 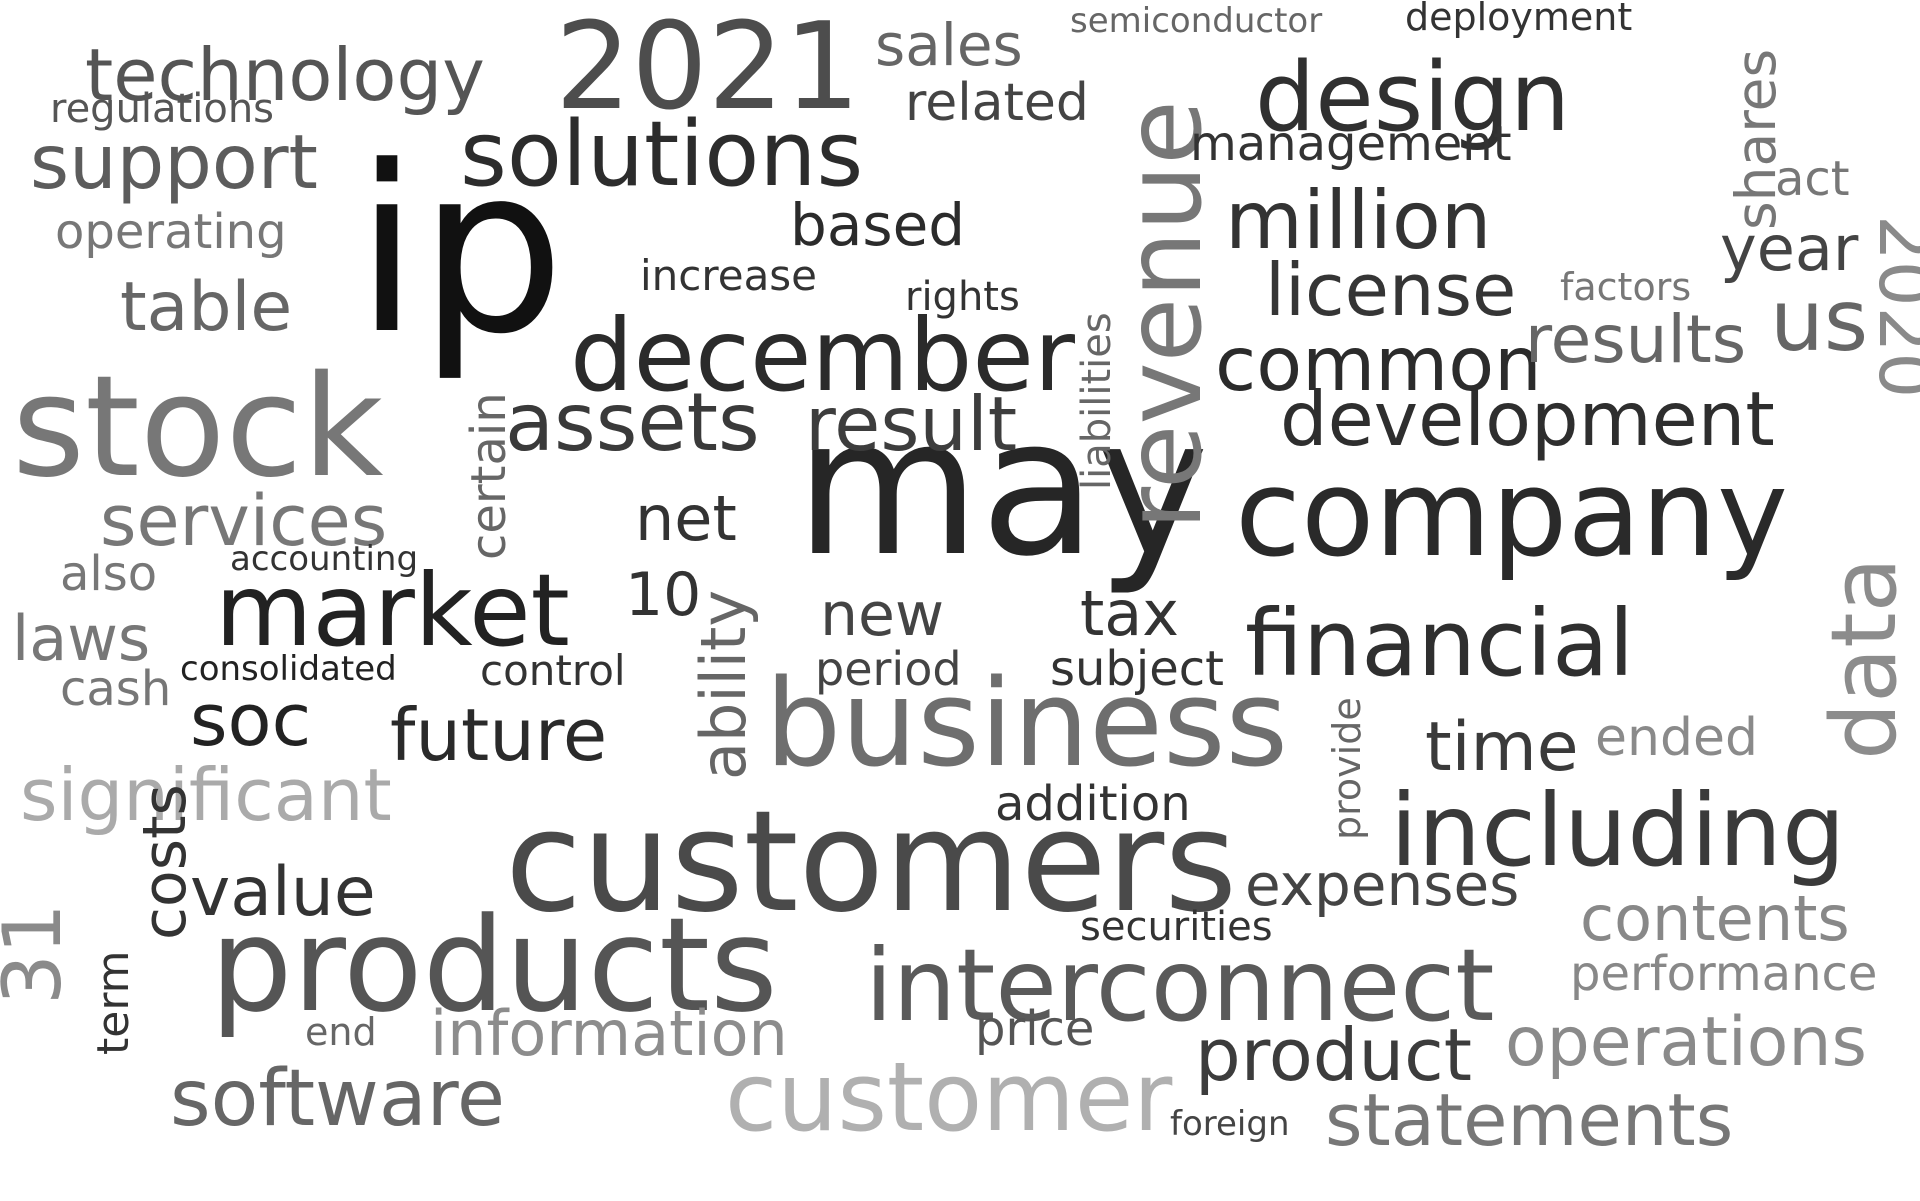 I want to click on word-december: december, so click(x=823, y=355).